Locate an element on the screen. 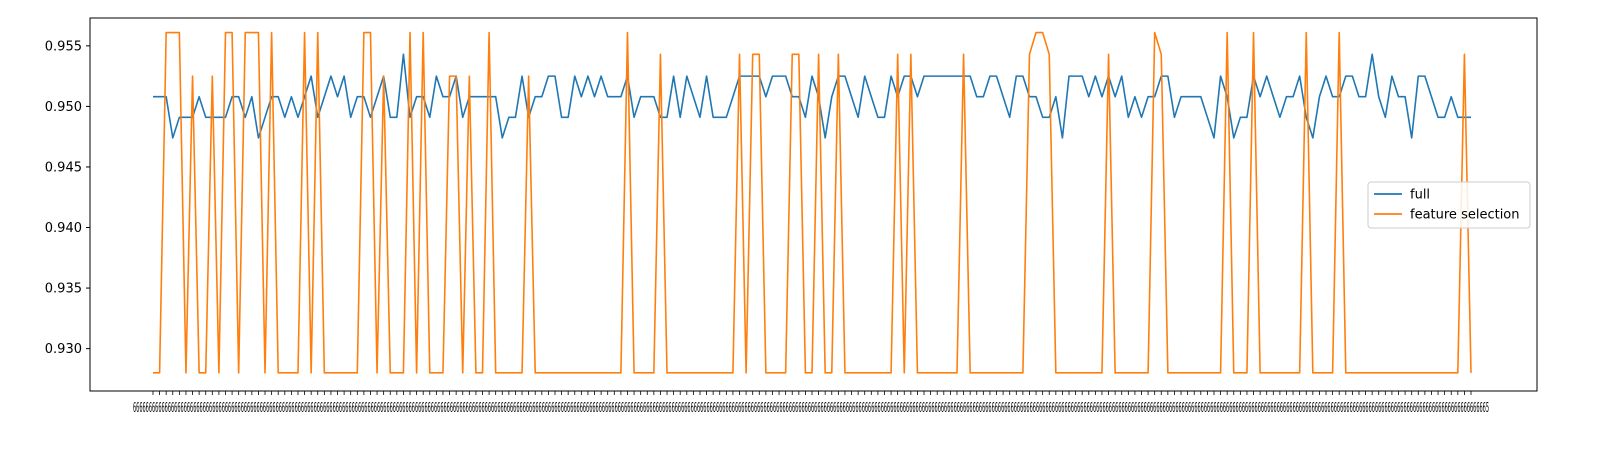 This screenshot has height=450, width=1614. y-tick-label: 0.940 is located at coordinates (63, 228).